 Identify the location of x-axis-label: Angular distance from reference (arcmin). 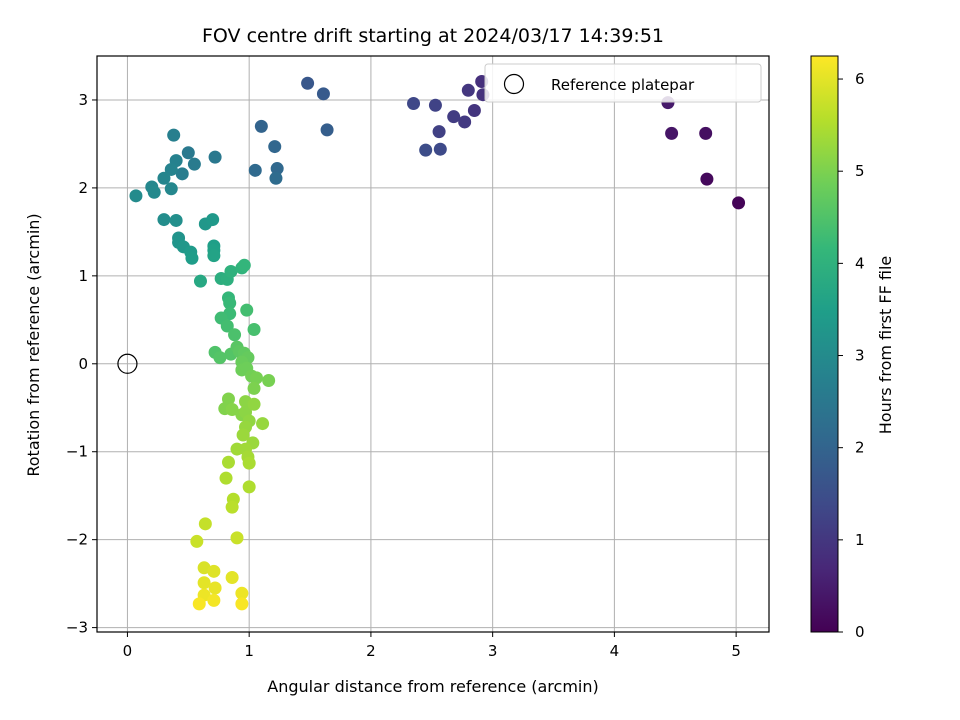
(432, 686).